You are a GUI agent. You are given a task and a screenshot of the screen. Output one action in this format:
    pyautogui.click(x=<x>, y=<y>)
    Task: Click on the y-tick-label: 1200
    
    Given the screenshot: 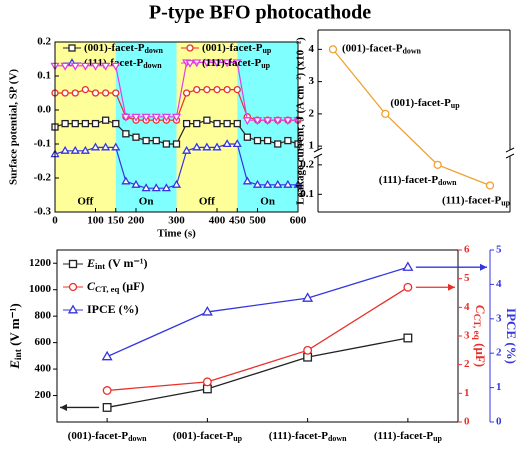 What is the action you would take?
    pyautogui.click(x=40, y=263)
    